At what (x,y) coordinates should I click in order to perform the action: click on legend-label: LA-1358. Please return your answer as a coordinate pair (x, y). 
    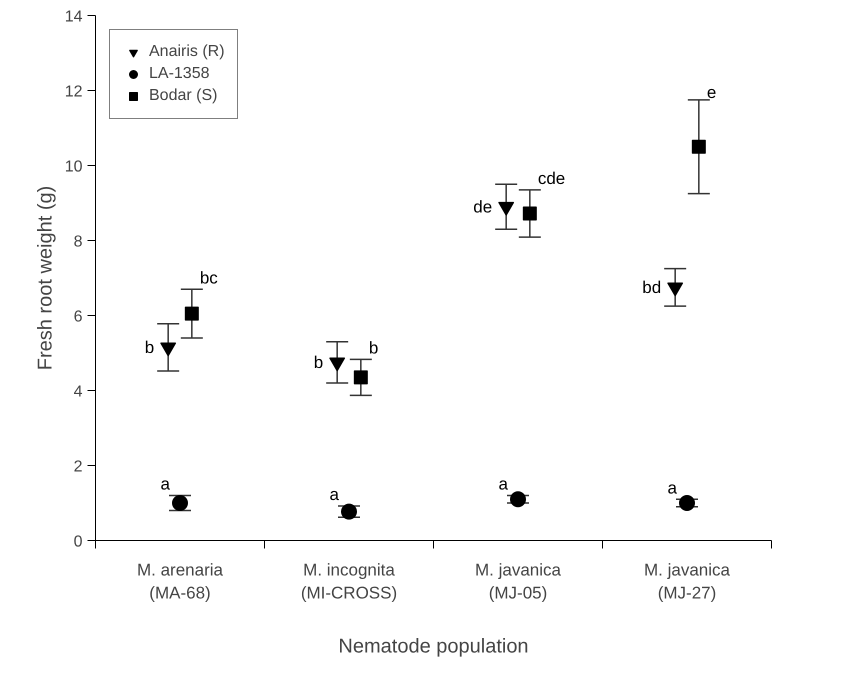
    Looking at the image, I should click on (179, 74).